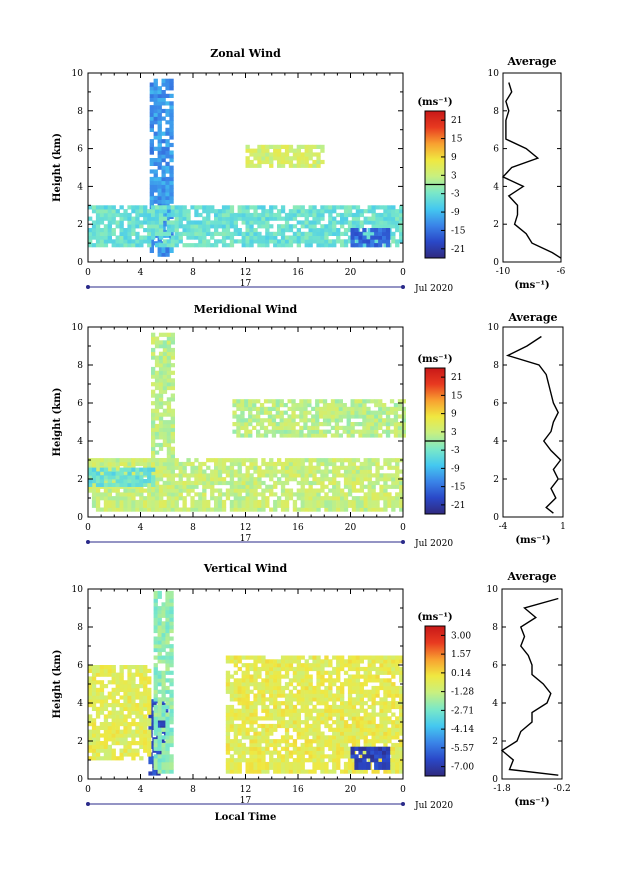 The width and height of the screenshot is (620, 873). What do you see at coordinates (503, 527) in the screenshot?
I see `average-x-tick-label: -4` at bounding box center [503, 527].